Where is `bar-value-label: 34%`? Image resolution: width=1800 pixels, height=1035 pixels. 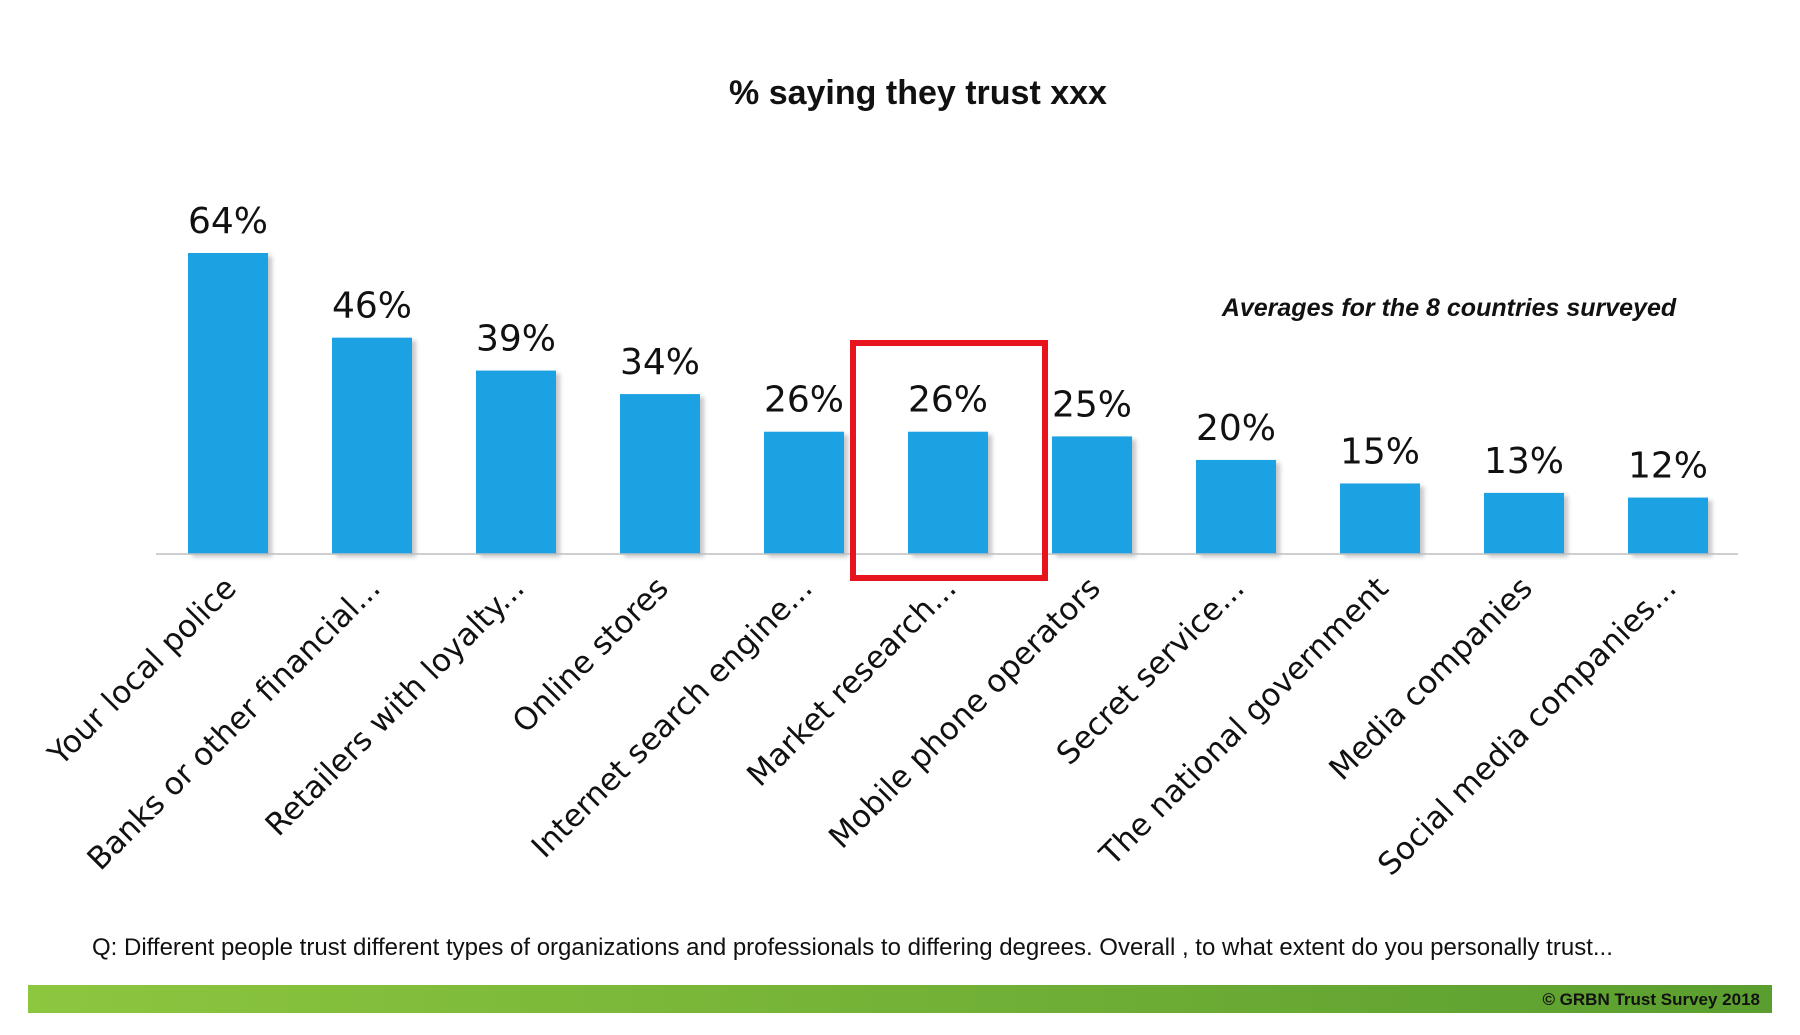 bar-value-label: 34% is located at coordinates (660, 362).